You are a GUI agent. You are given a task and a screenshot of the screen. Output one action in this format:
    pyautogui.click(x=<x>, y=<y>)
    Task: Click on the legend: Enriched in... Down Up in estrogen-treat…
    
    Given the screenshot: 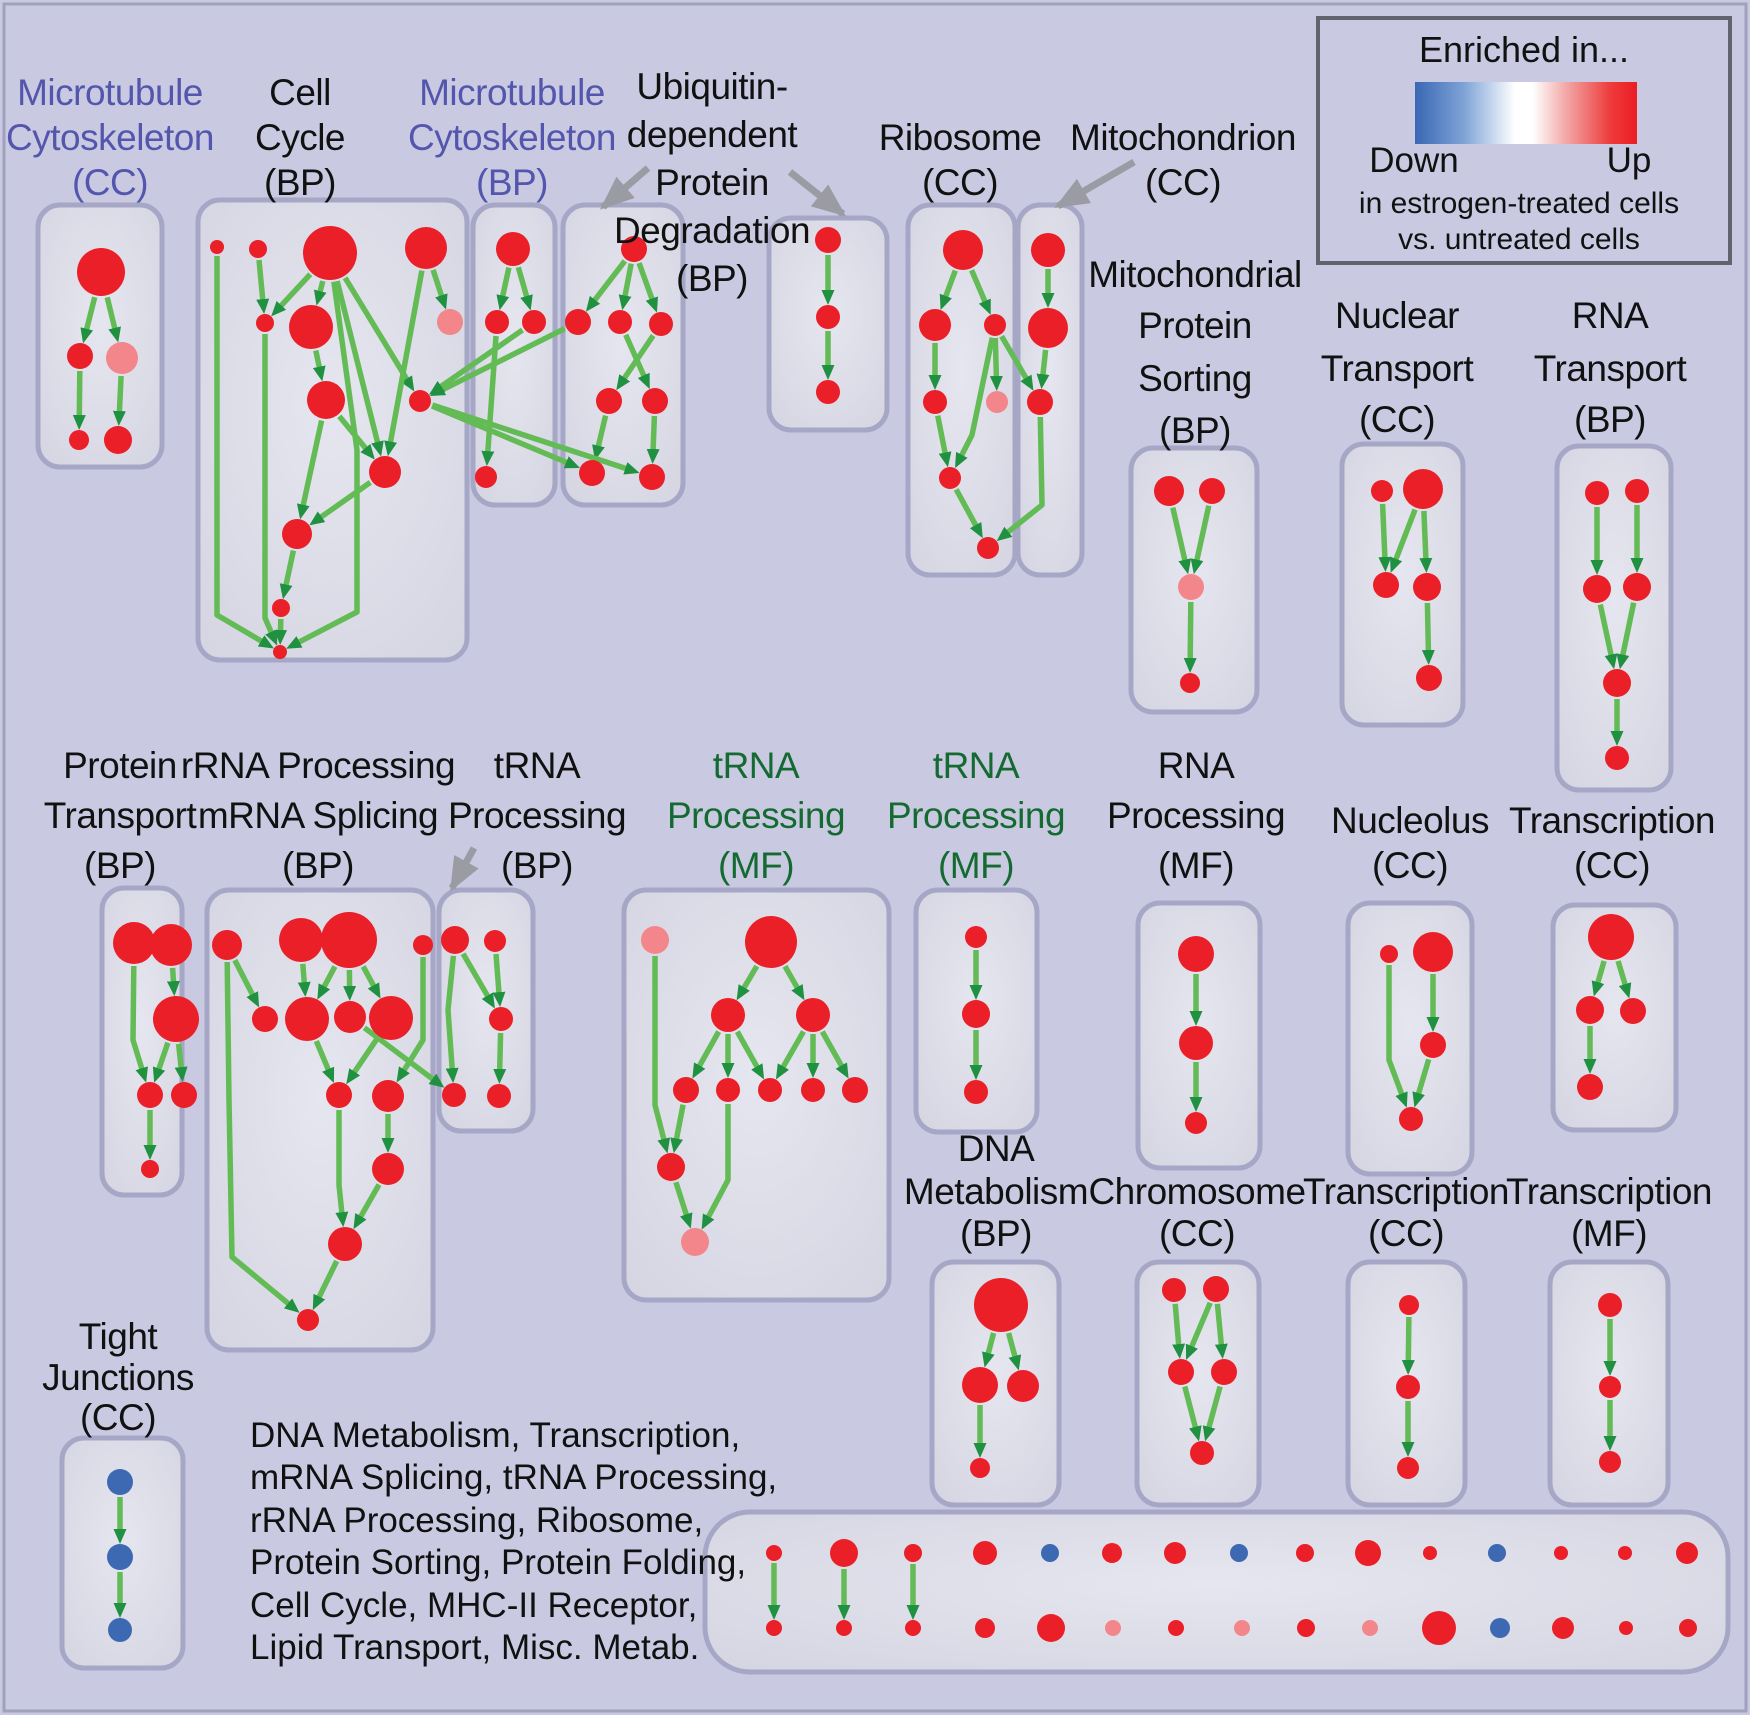 What is the action you would take?
    pyautogui.click(x=1524, y=140)
    